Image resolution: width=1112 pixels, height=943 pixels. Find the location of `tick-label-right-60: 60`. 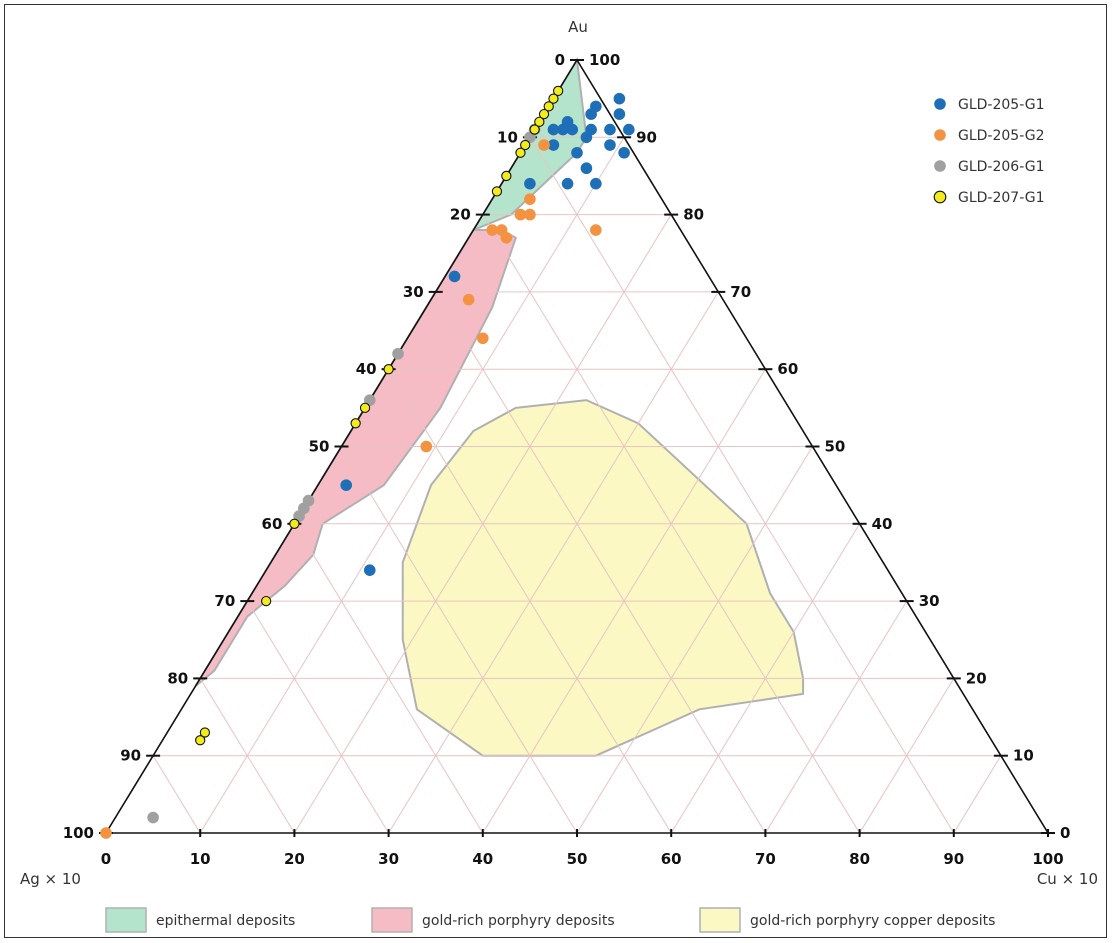

tick-label-right-60: 60 is located at coordinates (787, 369).